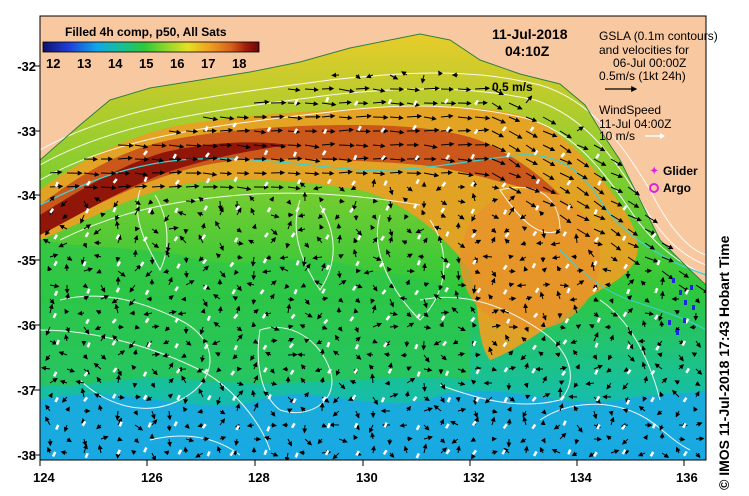 Image resolution: width=749 pixels, height=496 pixels. I want to click on credit-label: © IMOS 11-Jul-2018 17:43 Hobart Time, so click(724, 362).